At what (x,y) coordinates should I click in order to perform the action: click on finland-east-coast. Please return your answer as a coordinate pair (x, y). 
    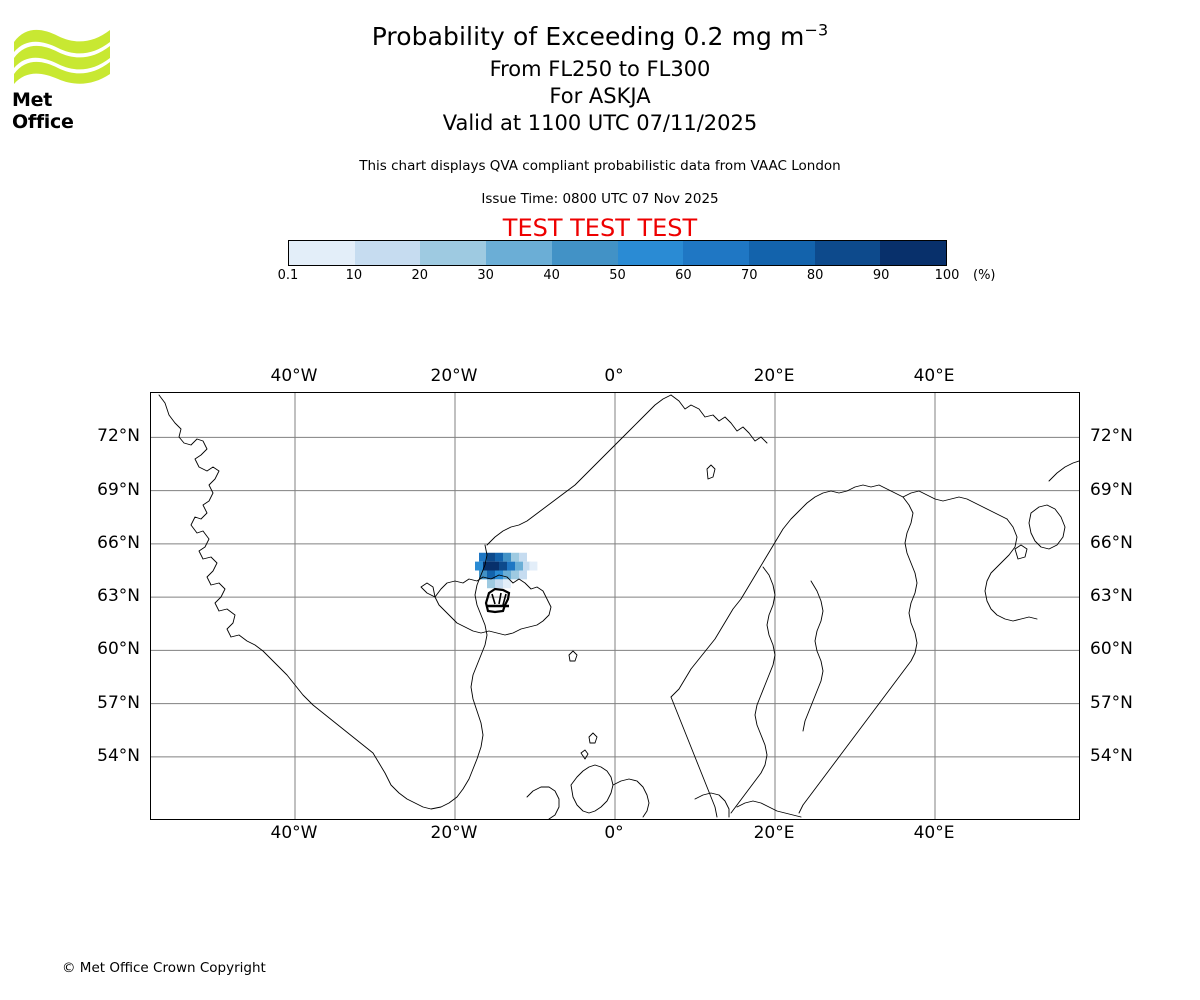
    Looking at the image, I should click on (813, 656).